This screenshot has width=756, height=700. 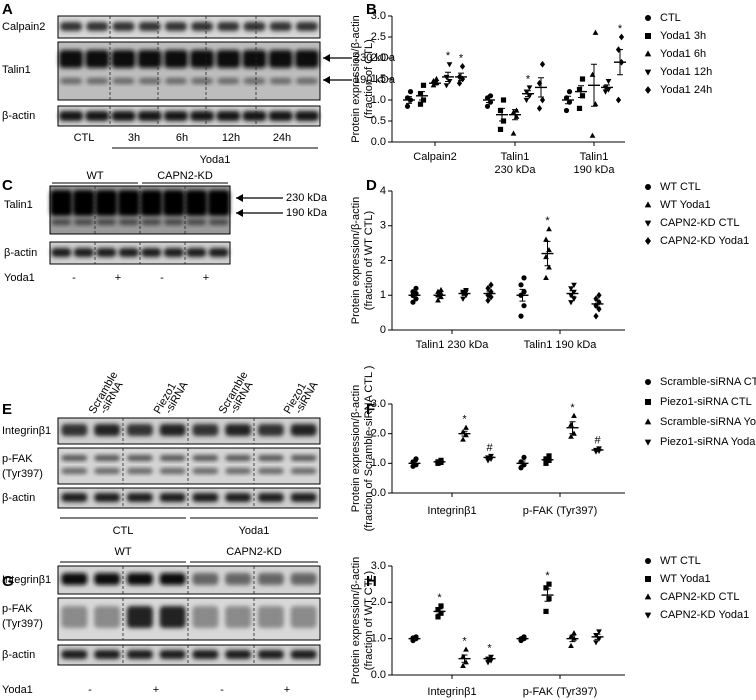 I want to click on panel-letter: A, so click(x=7, y=9).